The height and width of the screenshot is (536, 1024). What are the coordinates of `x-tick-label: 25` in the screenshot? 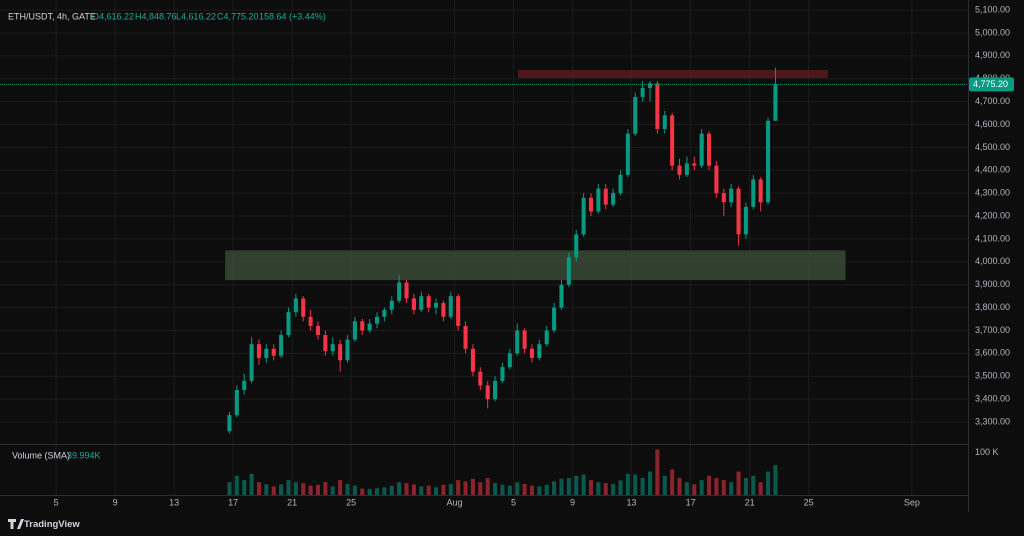 It's located at (351, 502).